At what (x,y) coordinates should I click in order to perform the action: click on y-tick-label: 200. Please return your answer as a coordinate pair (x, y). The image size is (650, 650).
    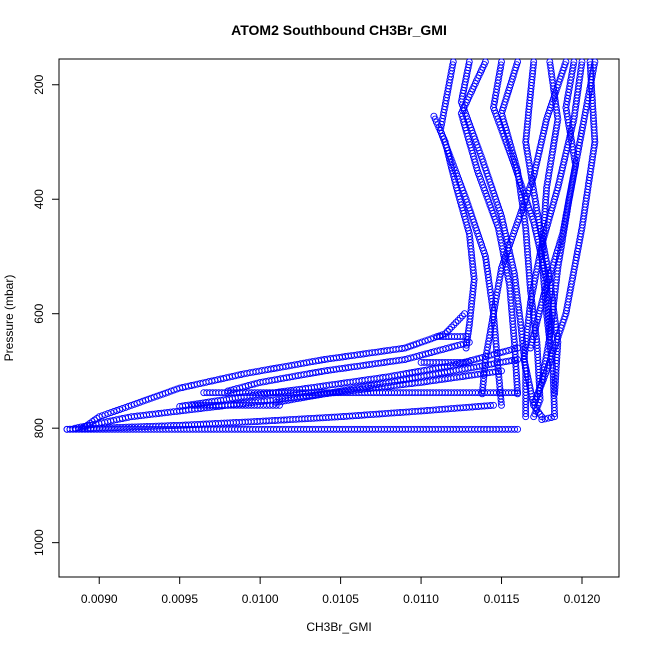
    Looking at the image, I should click on (39, 84).